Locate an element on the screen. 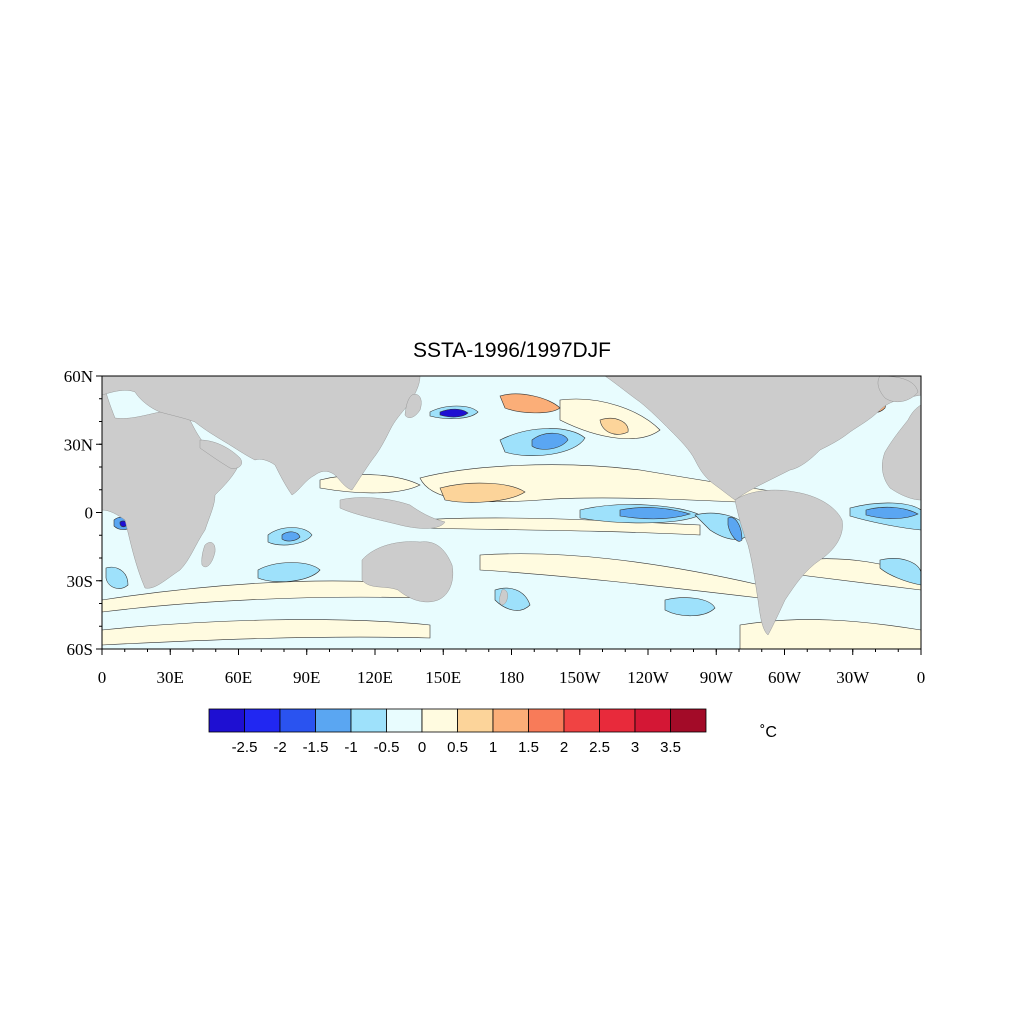  cold-anomaly-w-africa is located at coordinates (117, 577).